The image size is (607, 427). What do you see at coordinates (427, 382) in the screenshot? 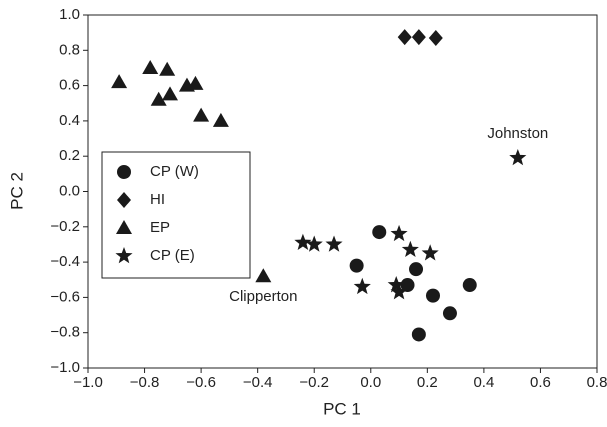
I see `x-tick-label: 0.2` at bounding box center [427, 382].